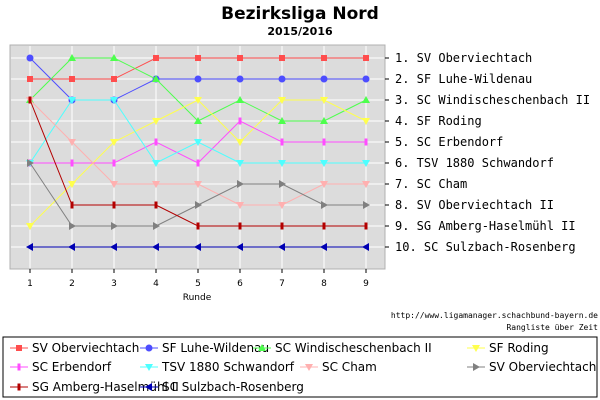 Image resolution: width=600 pixels, height=400 pixels. Describe the element at coordinates (156, 284) in the screenshot. I see `x-tick-label: 4` at that location.